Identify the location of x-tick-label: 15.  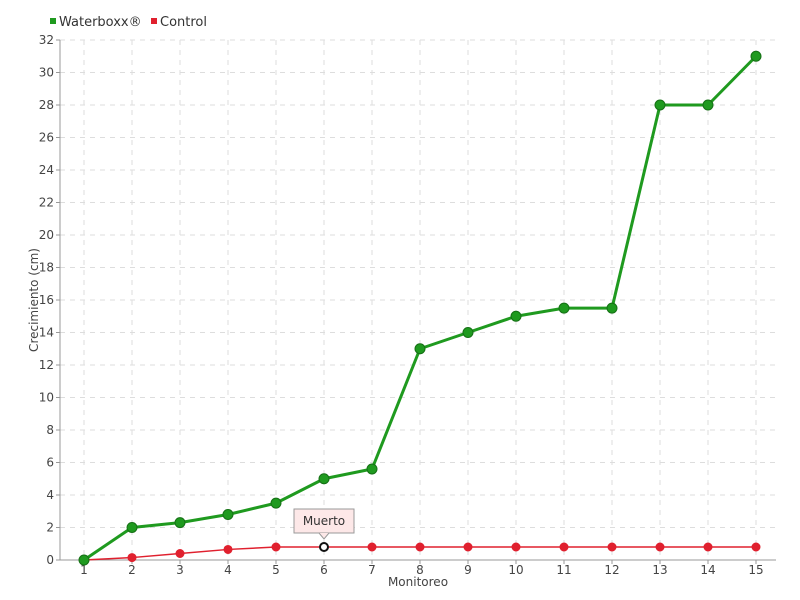
(755, 570).